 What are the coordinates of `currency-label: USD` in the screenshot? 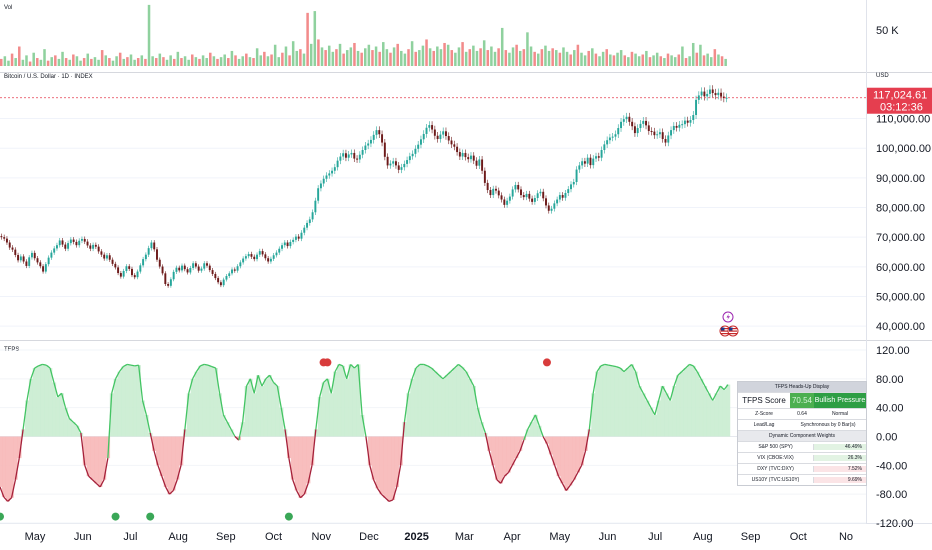 It's located at (882, 76).